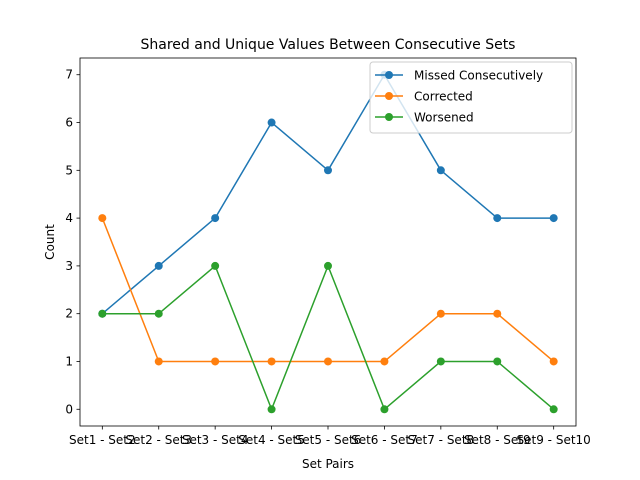 This screenshot has height=480, width=640. Describe the element at coordinates (478, 76) in the screenshot. I see `legend-label: Missed Consecutively` at that location.